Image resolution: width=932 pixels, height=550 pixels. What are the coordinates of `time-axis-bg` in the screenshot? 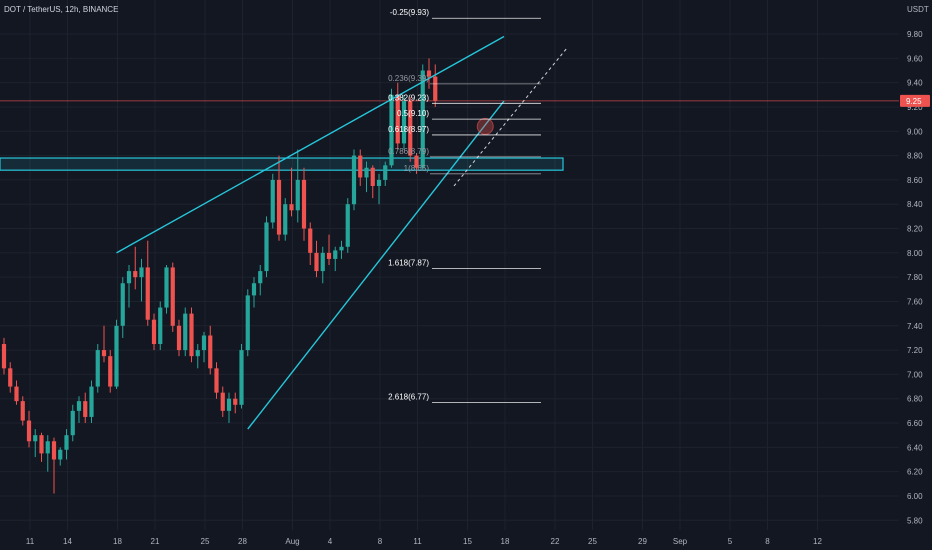 It's located at (466, 540).